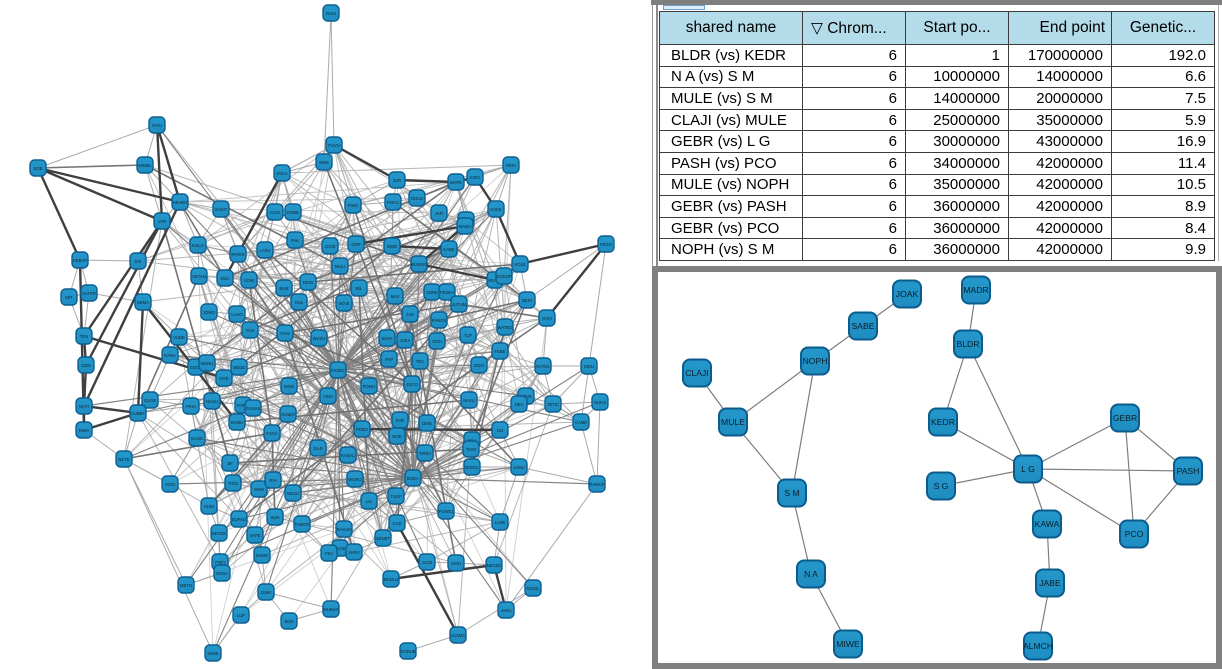 The height and width of the screenshot is (669, 1222). I want to click on svg-text: PEBO, so click(362, 429).